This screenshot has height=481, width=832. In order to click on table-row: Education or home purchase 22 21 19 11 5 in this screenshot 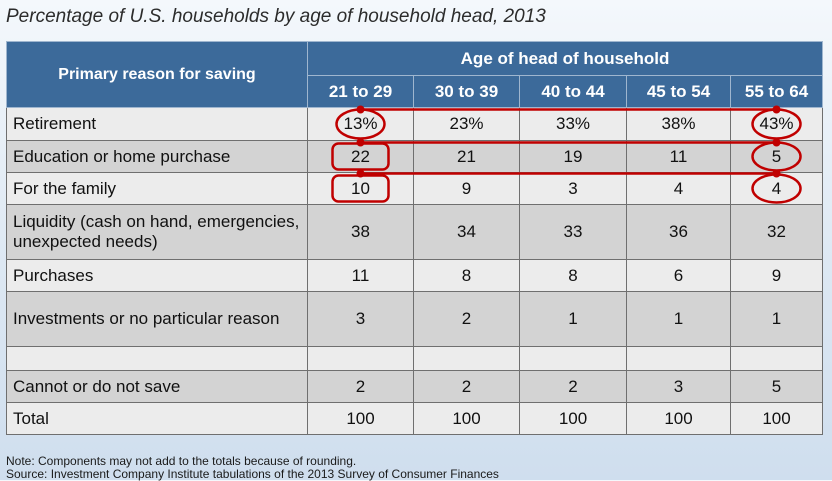, I will do `click(415, 156)`.